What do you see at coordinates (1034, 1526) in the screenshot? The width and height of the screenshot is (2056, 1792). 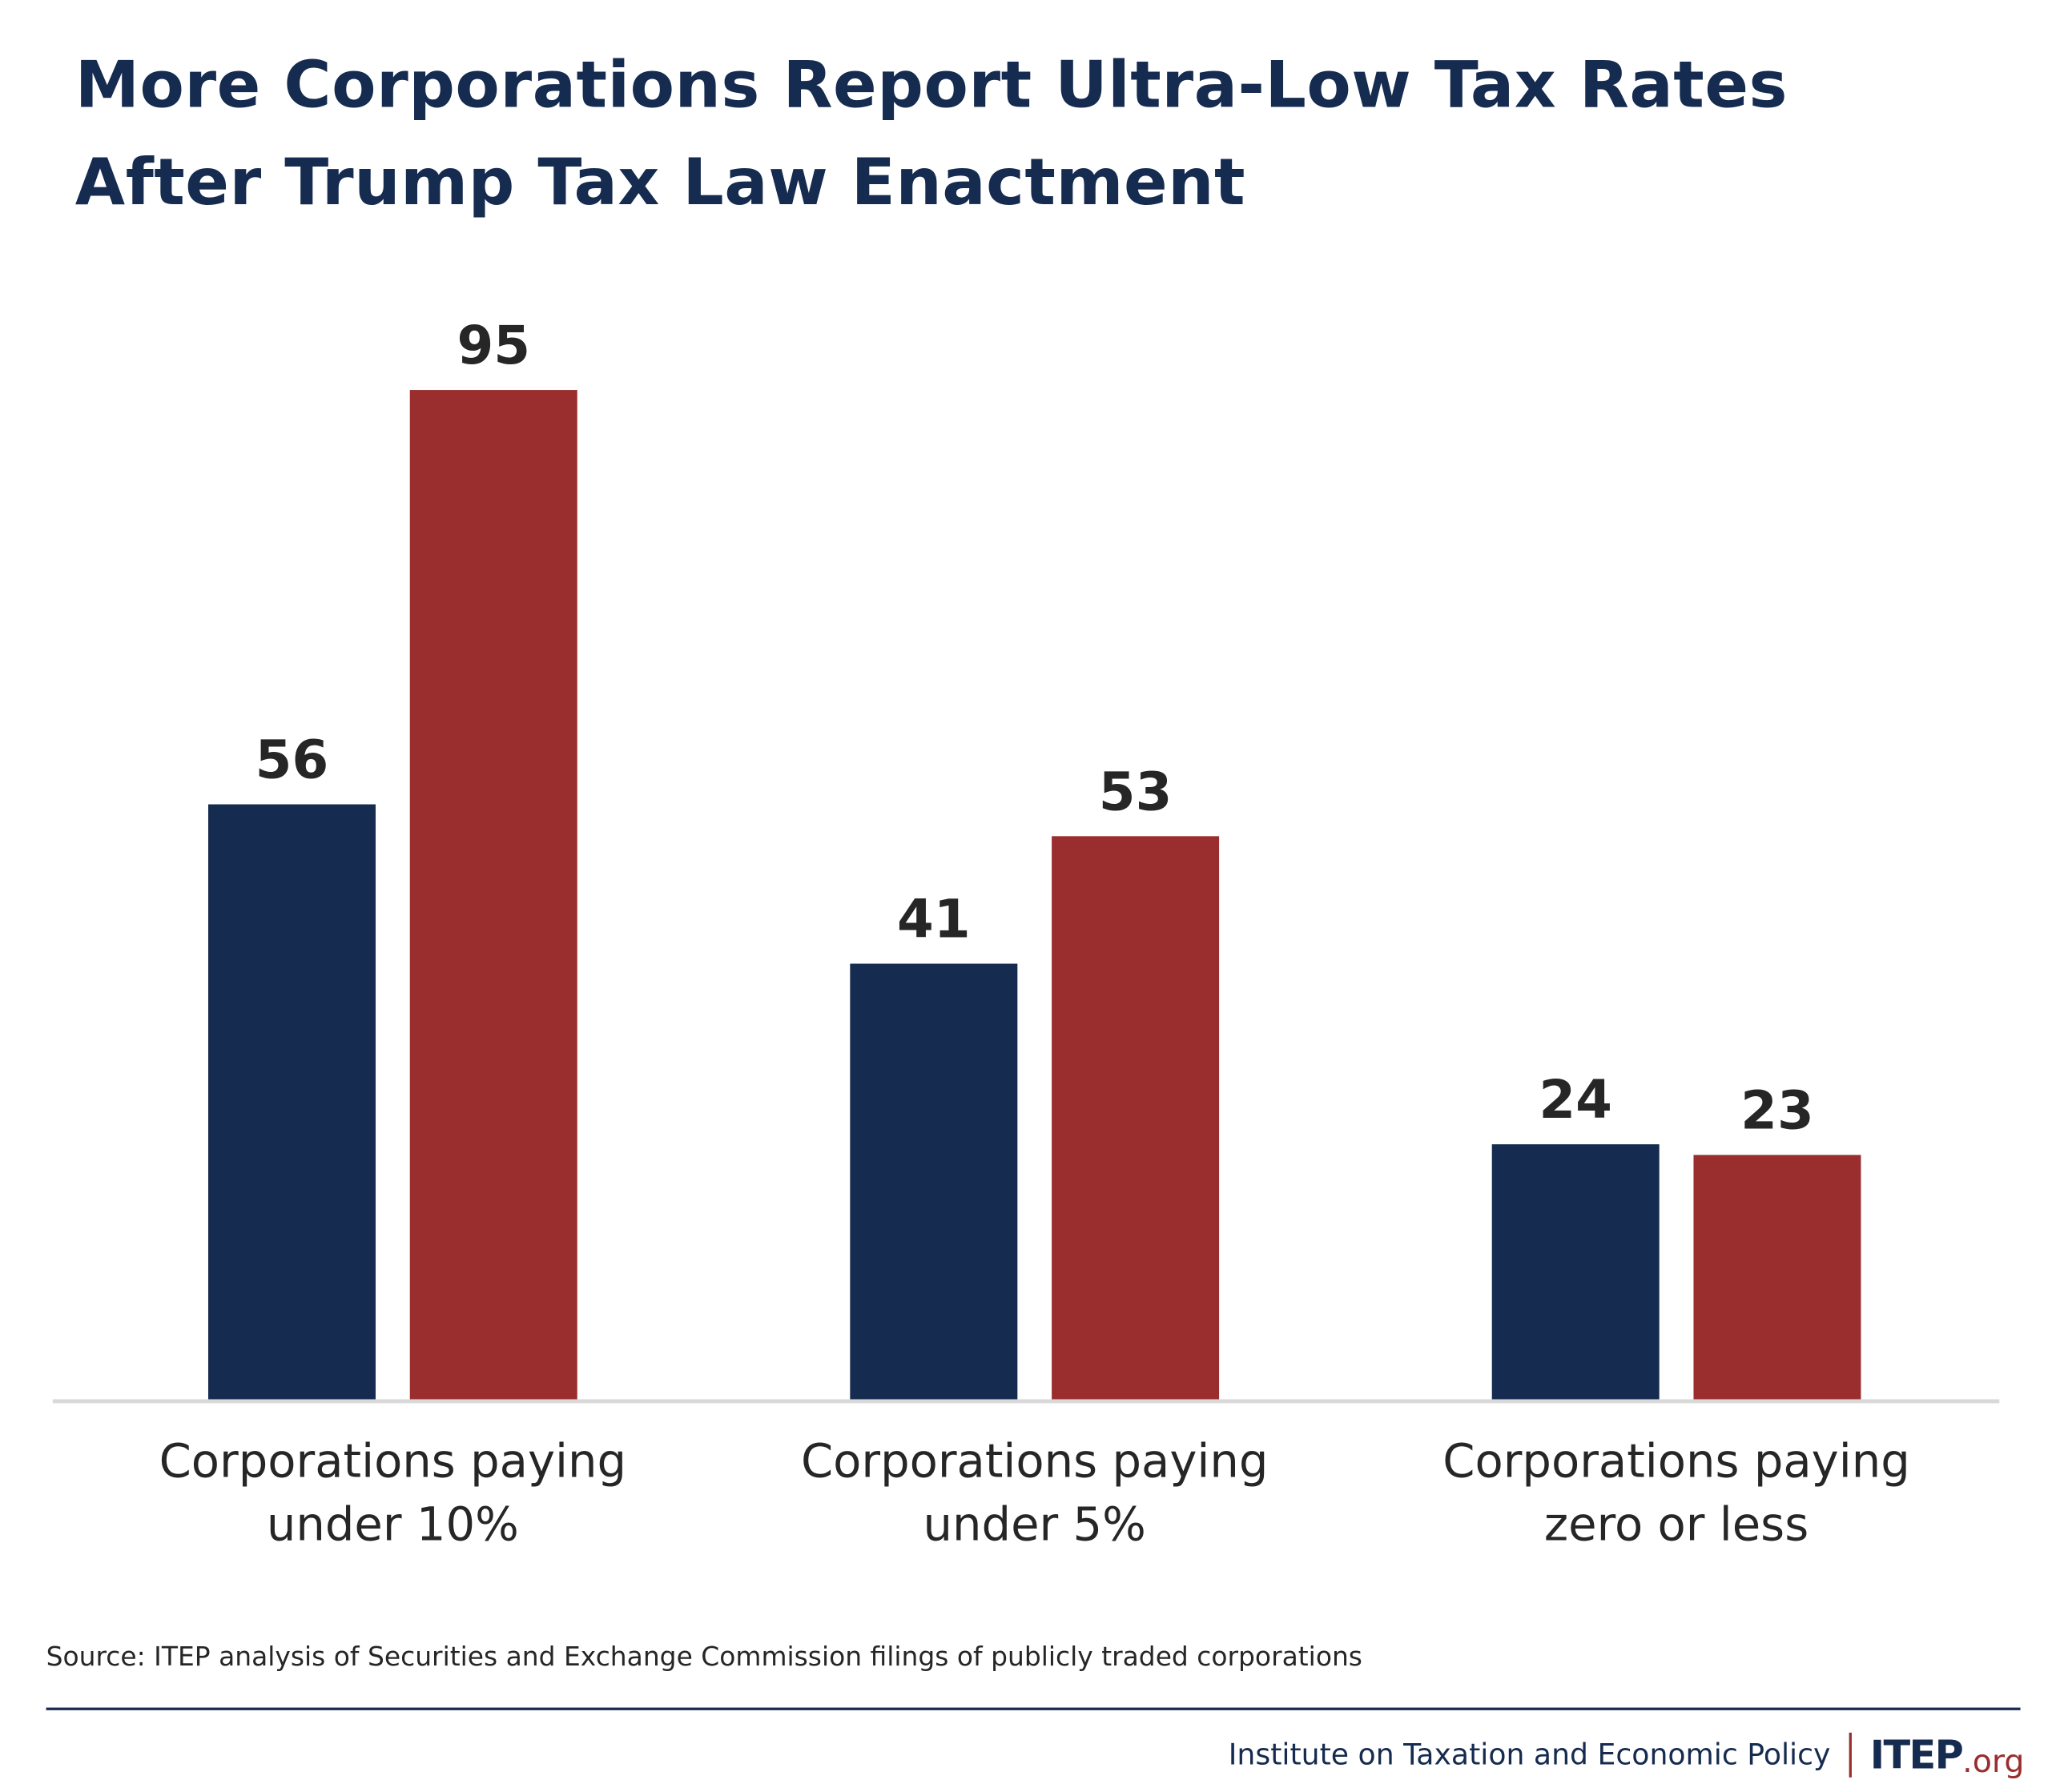 I see `category-label-line: under 5%` at bounding box center [1034, 1526].